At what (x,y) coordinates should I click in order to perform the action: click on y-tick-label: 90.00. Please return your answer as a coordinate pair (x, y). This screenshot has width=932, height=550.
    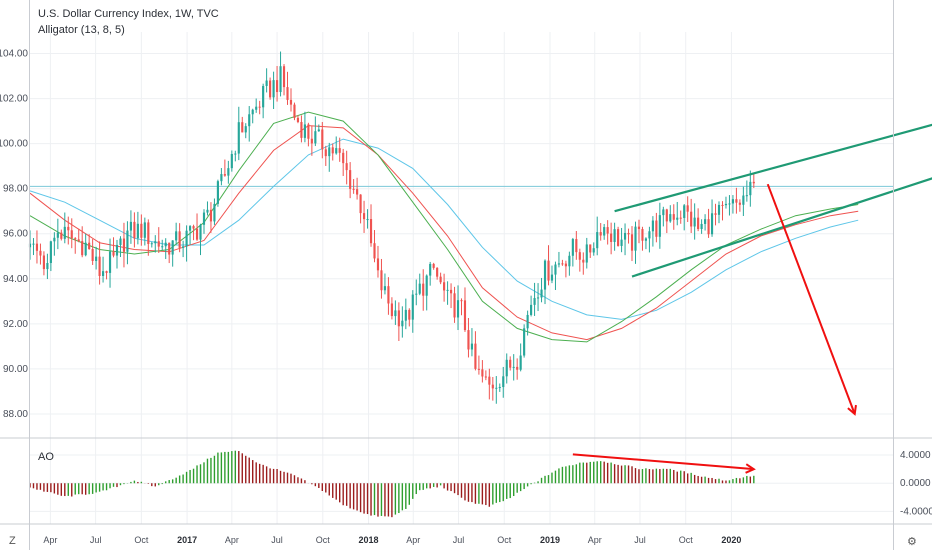
    Looking at the image, I should click on (15, 369).